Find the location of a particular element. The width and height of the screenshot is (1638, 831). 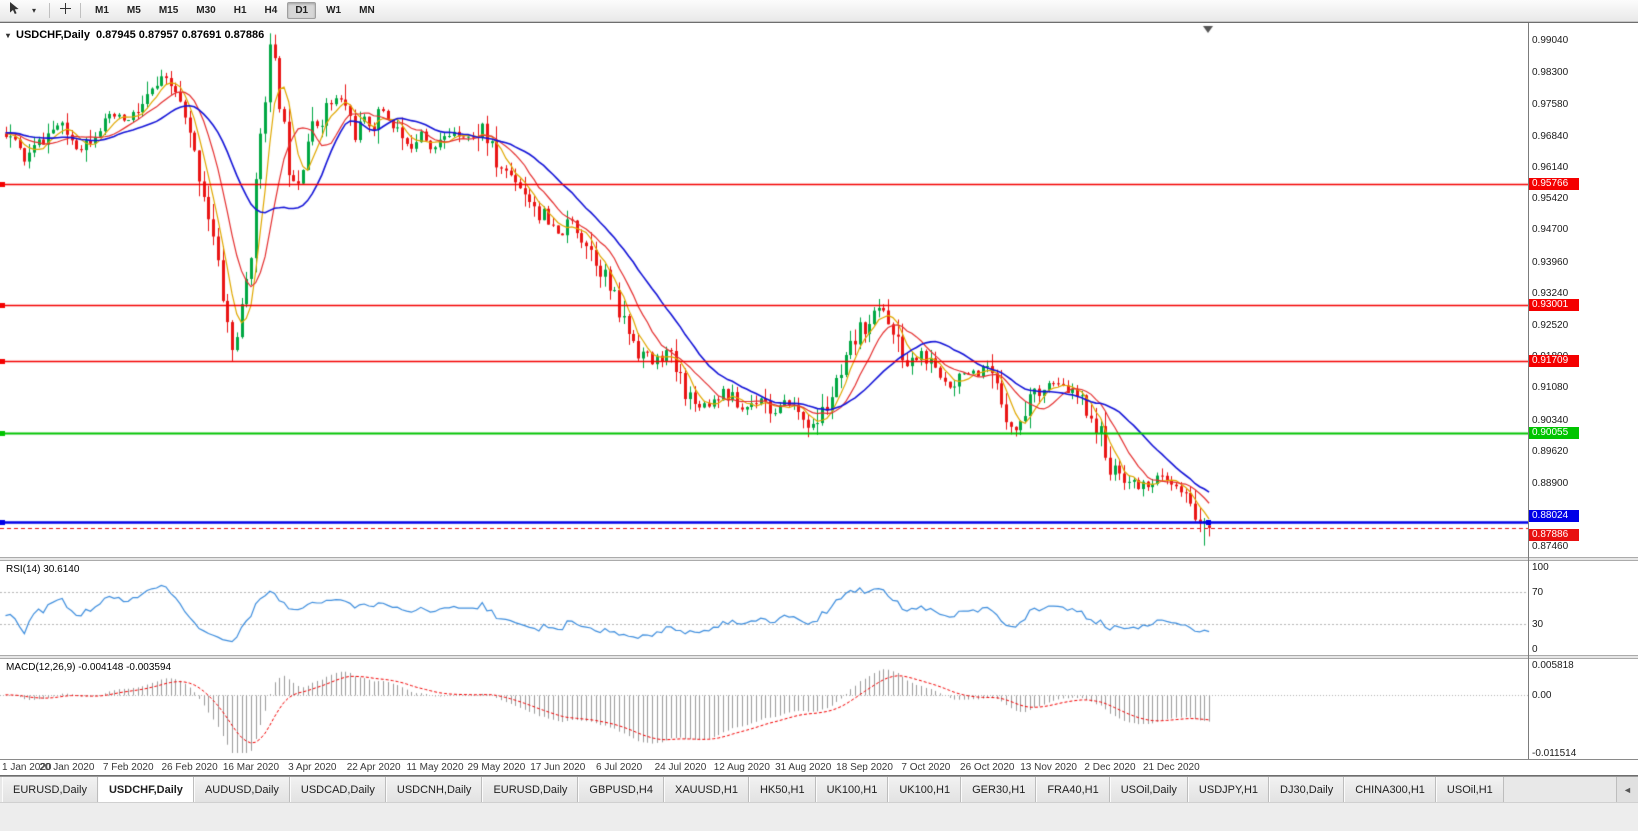

price-axis-label: 0.94700 is located at coordinates (1550, 230).